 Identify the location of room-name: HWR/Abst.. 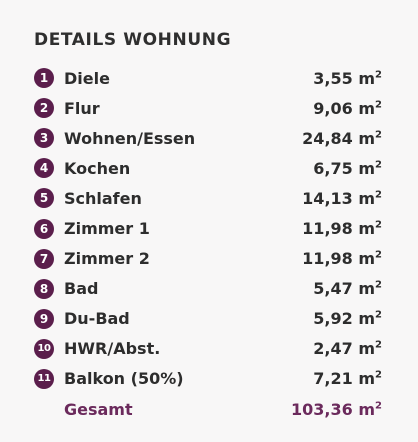
(112, 349).